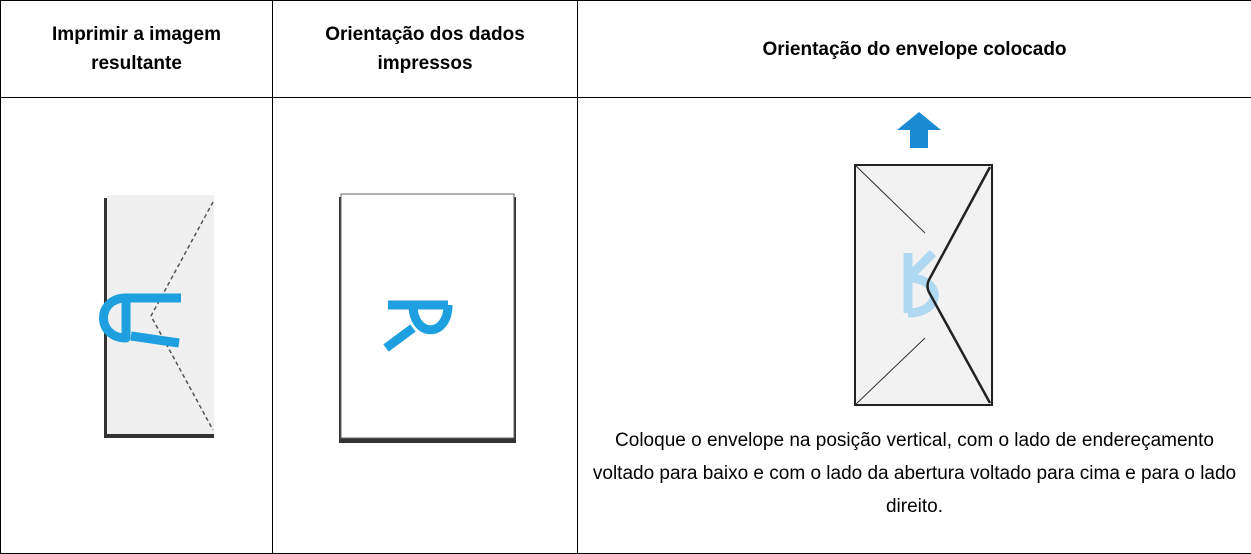  I want to click on header-cell: Imprimir a imagem resultante, so click(137, 49).